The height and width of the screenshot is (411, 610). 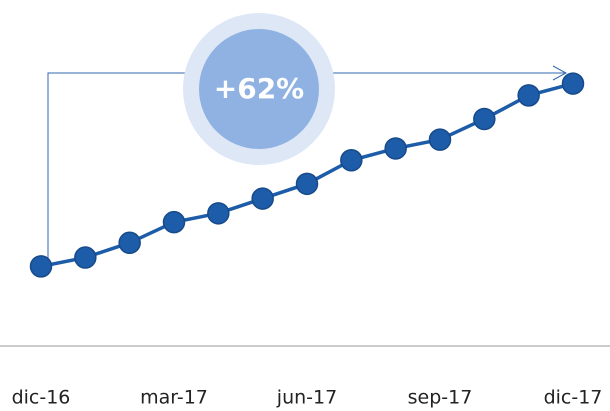 What do you see at coordinates (560, 73) in the screenshot?
I see `arrow-head` at bounding box center [560, 73].